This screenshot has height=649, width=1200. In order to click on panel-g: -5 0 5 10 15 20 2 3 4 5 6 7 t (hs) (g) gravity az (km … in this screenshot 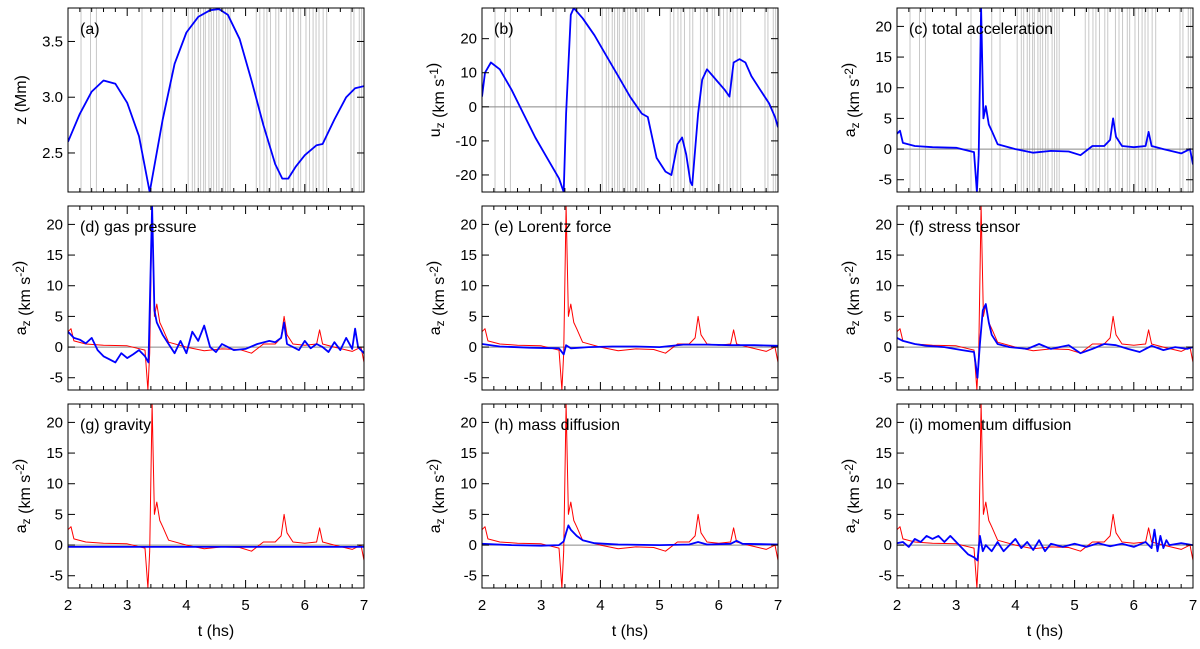, I will do `click(189, 521)`.